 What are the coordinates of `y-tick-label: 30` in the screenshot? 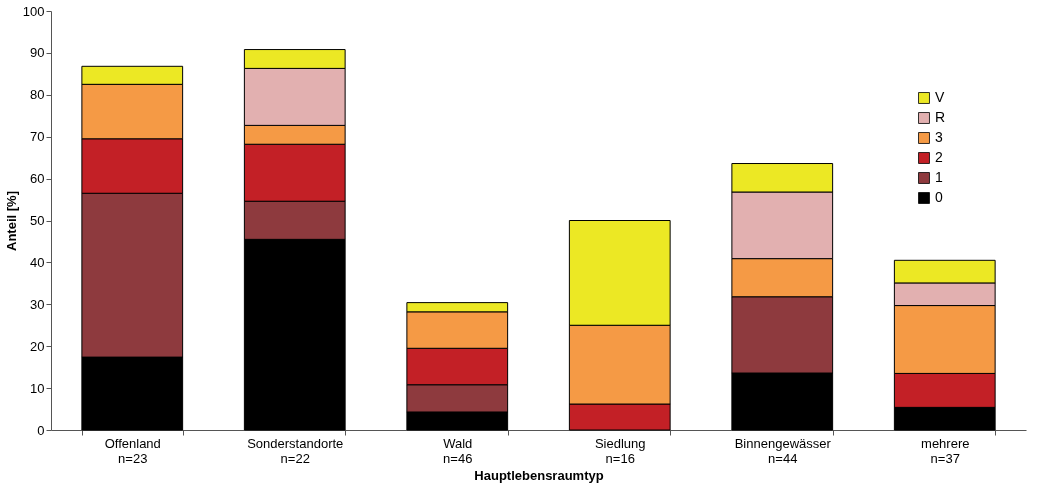 It's located at (37, 304).